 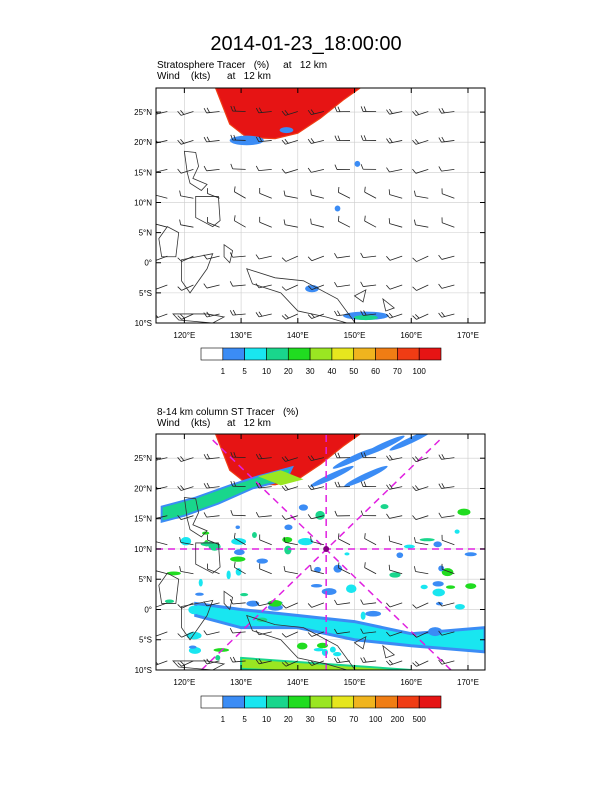 What do you see at coordinates (411, 682) in the screenshot?
I see `x-tick-label: 160°E` at bounding box center [411, 682].